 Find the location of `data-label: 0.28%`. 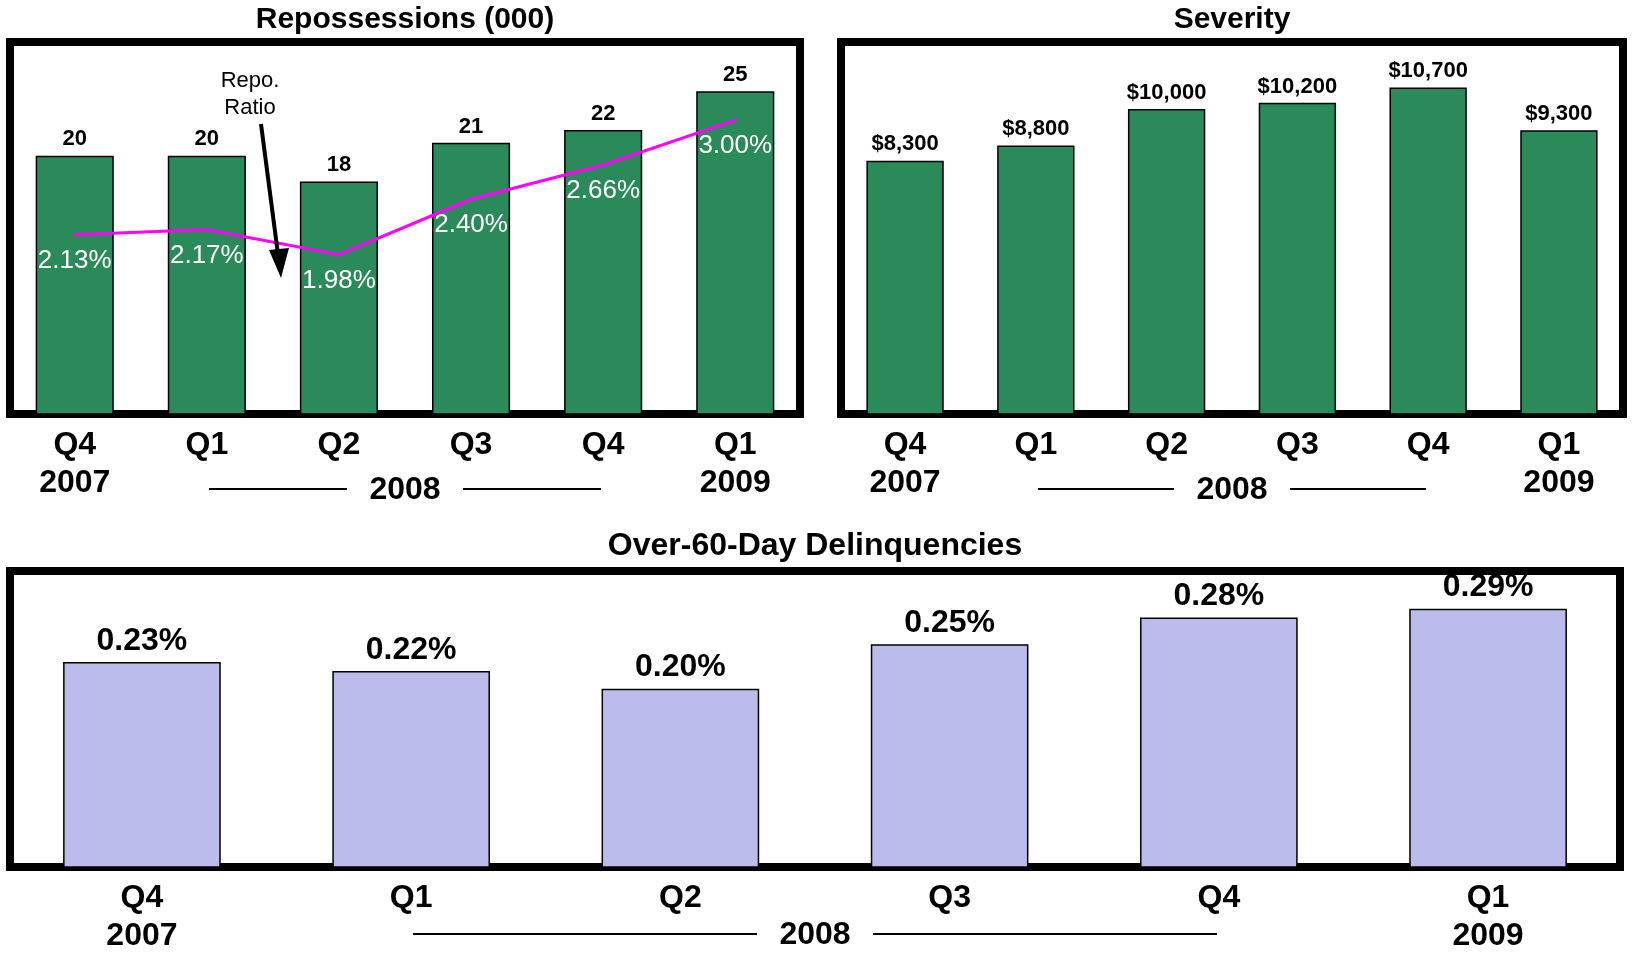

data-label: 0.28% is located at coordinates (1219, 594).